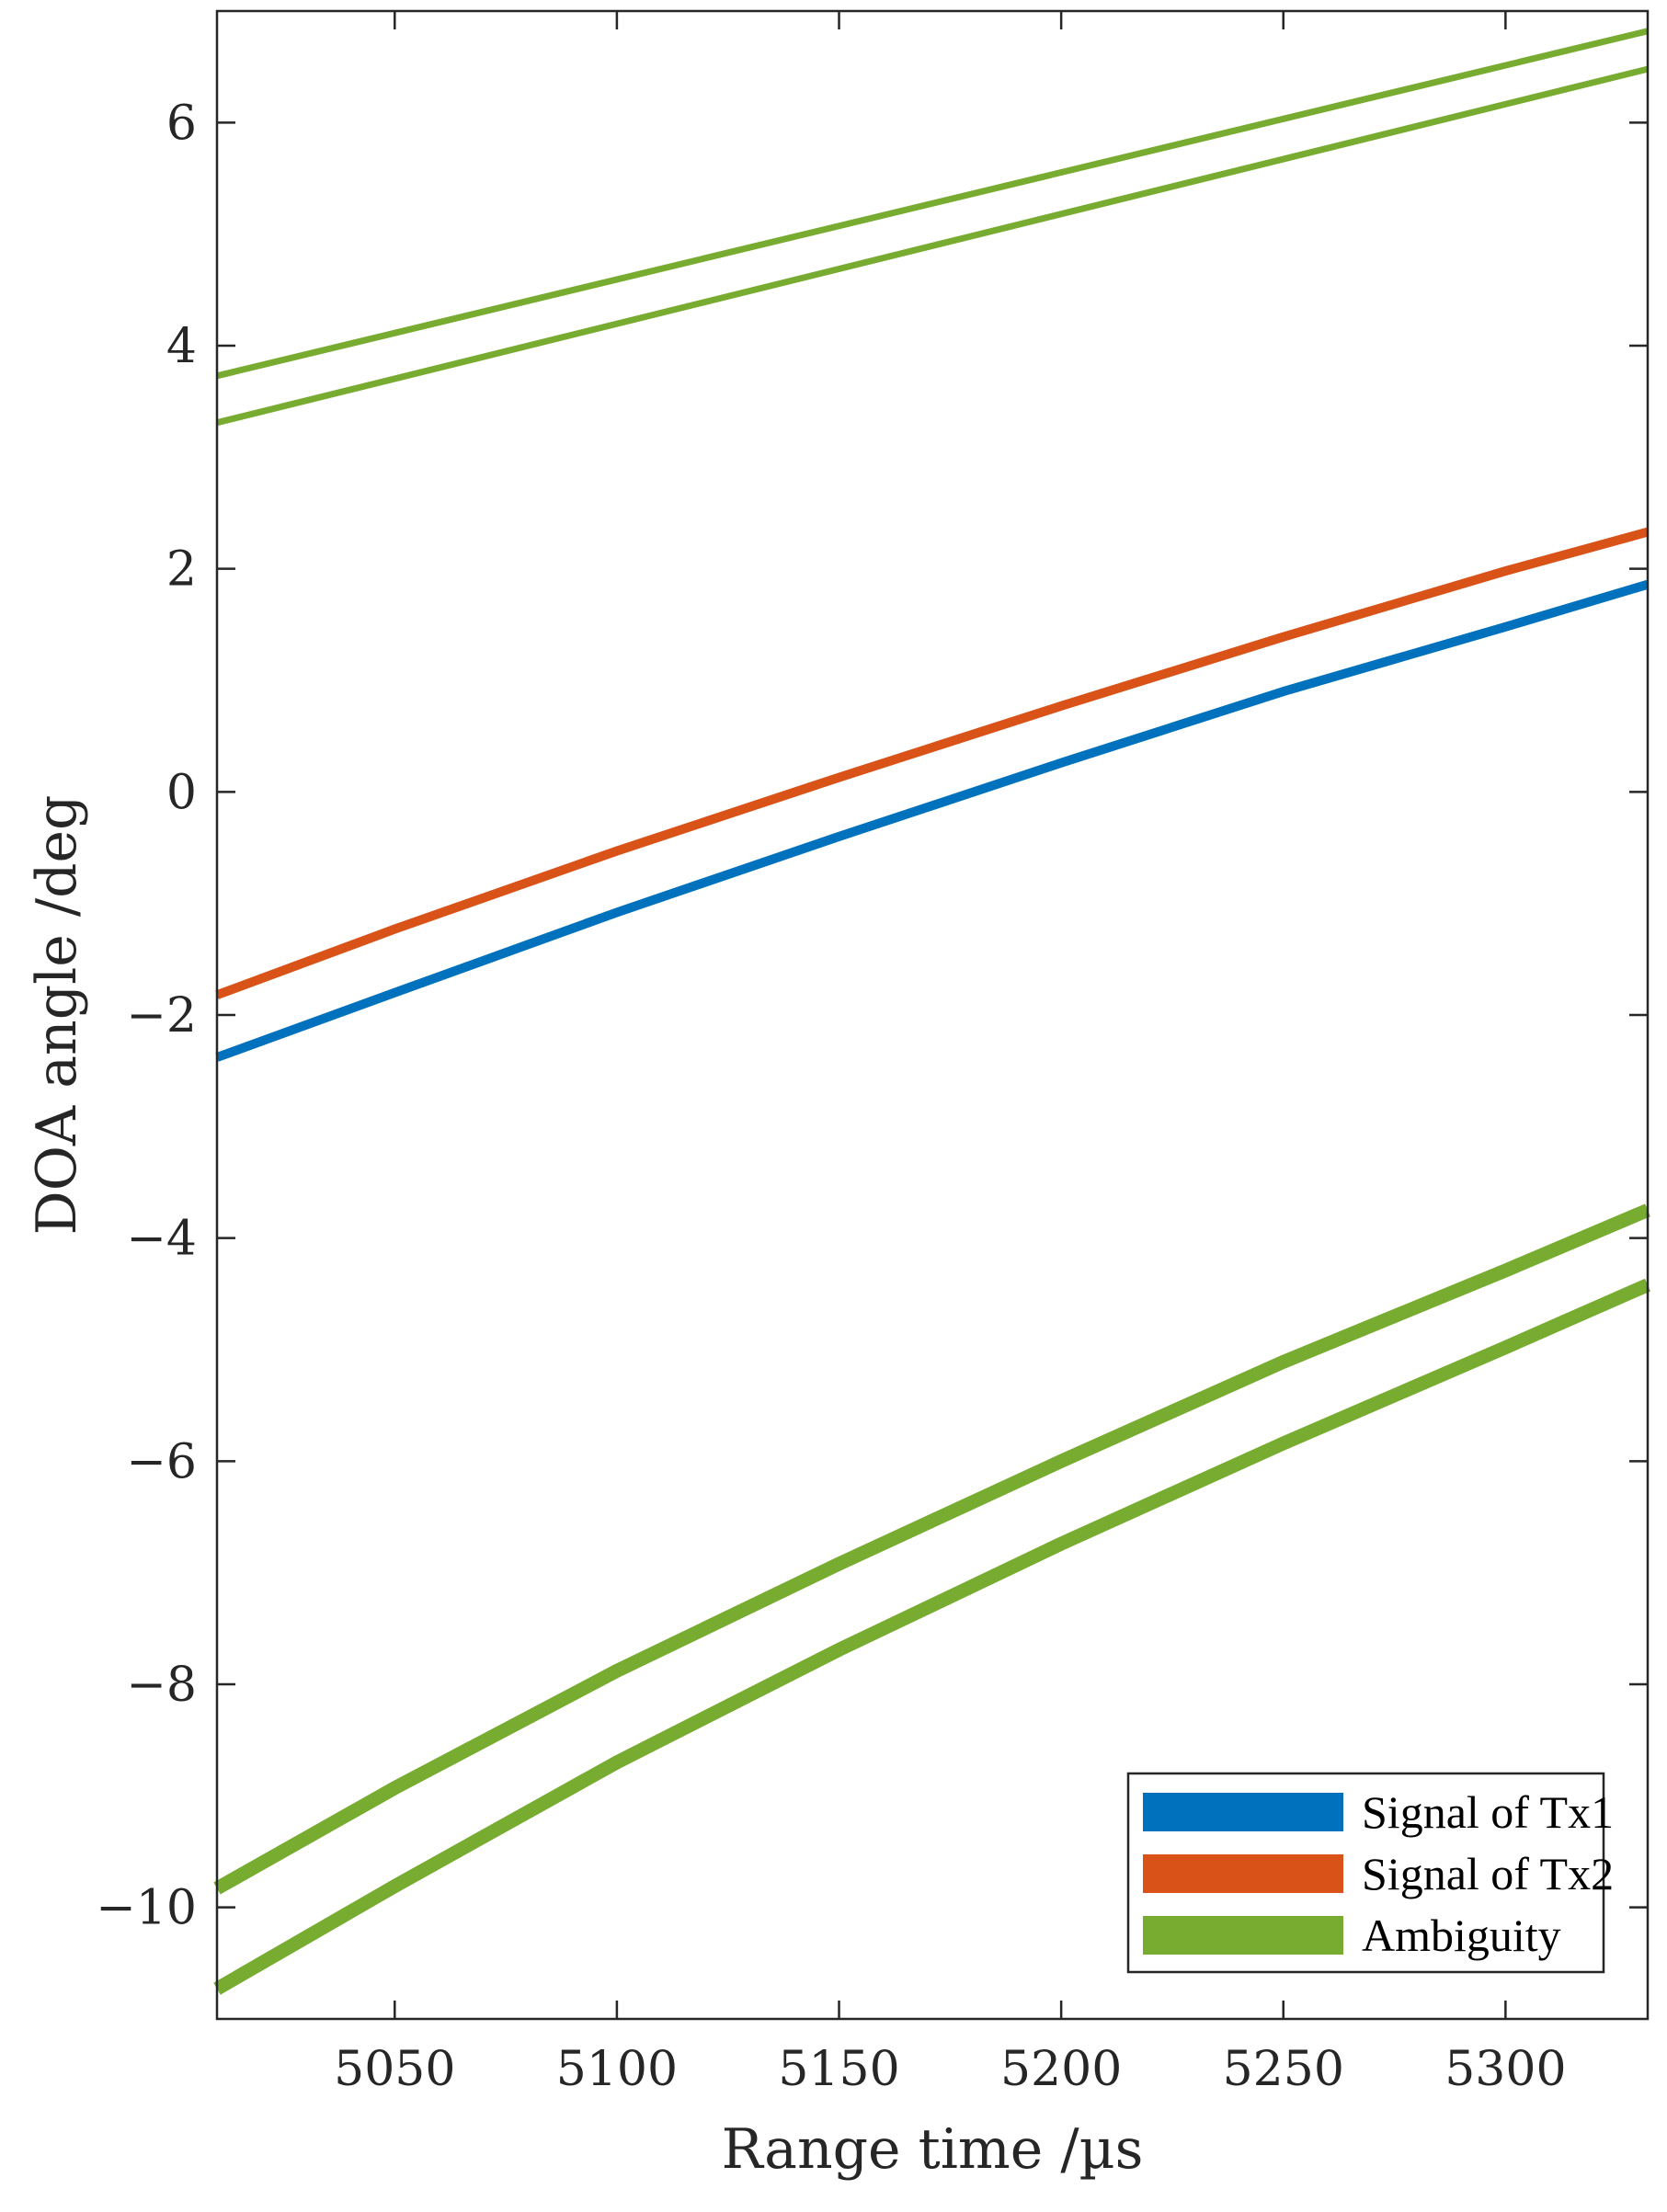 The width and height of the screenshot is (1667, 2212). Describe the element at coordinates (1462, 1935) in the screenshot. I see `legend-label: Ambiguity` at that location.